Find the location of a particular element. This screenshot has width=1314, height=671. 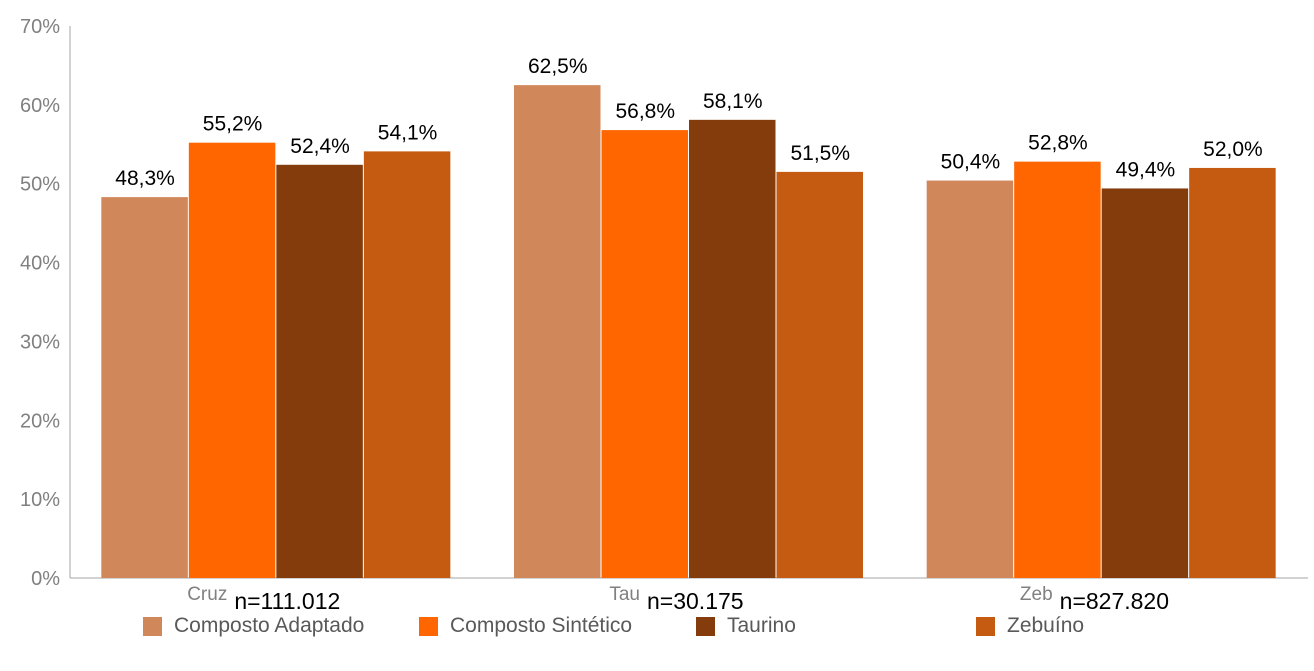

sample-size-label: n=111.012 is located at coordinates (287, 599).